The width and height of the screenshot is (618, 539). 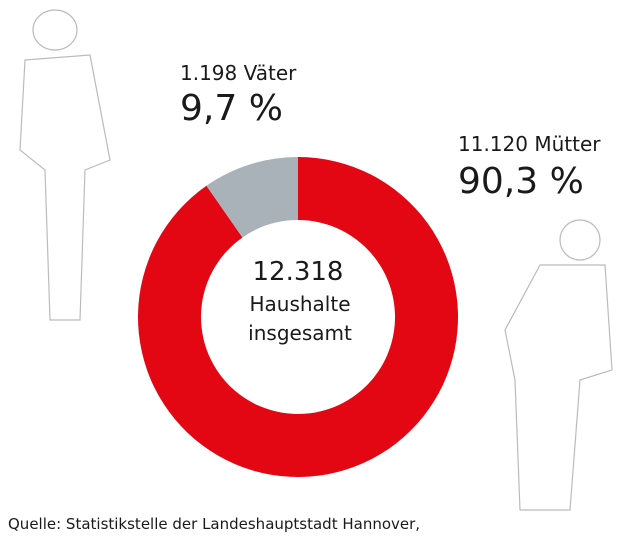 I want to click on illustration-right, so click(x=558, y=365).